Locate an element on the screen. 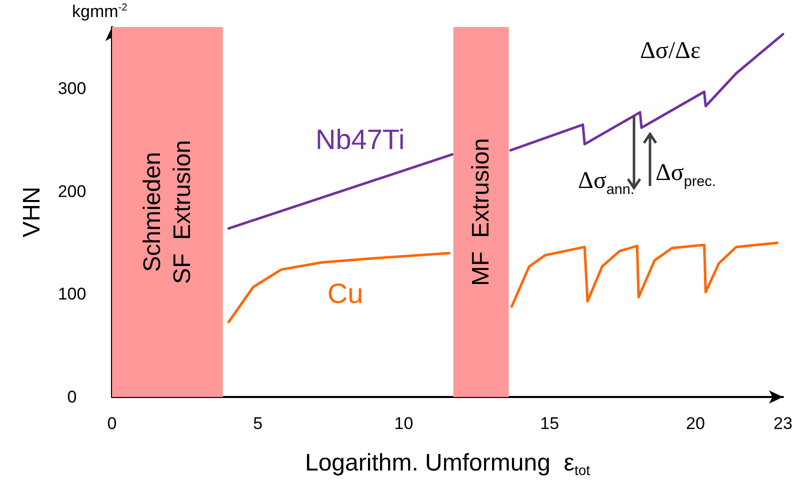  x-tick-label: 23 is located at coordinates (783, 423).